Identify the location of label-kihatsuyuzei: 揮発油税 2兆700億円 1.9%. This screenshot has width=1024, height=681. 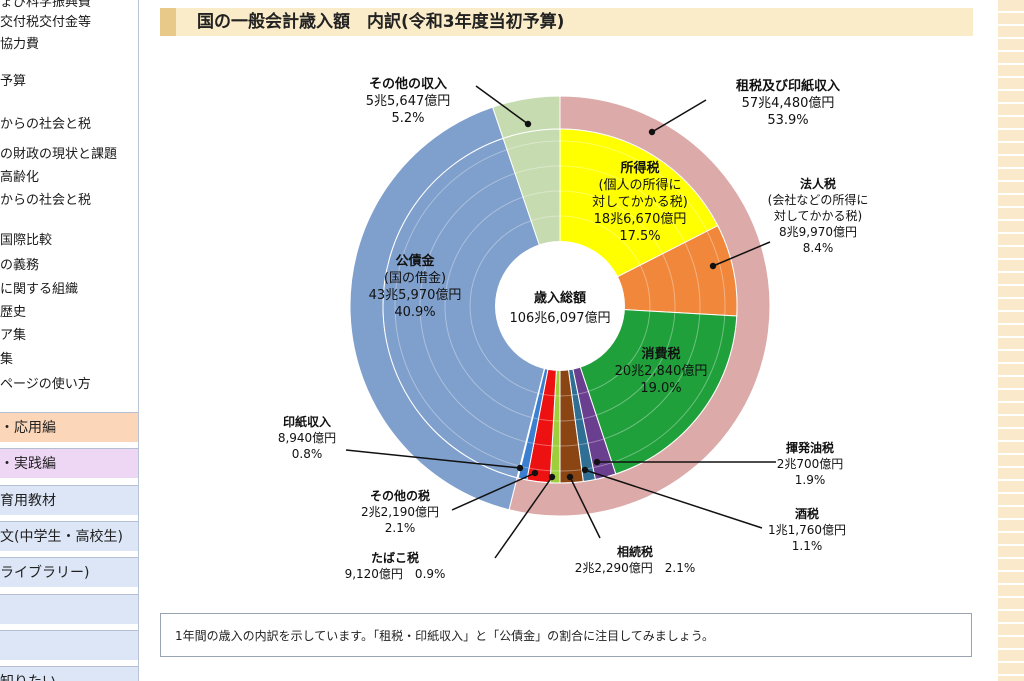
(810, 463).